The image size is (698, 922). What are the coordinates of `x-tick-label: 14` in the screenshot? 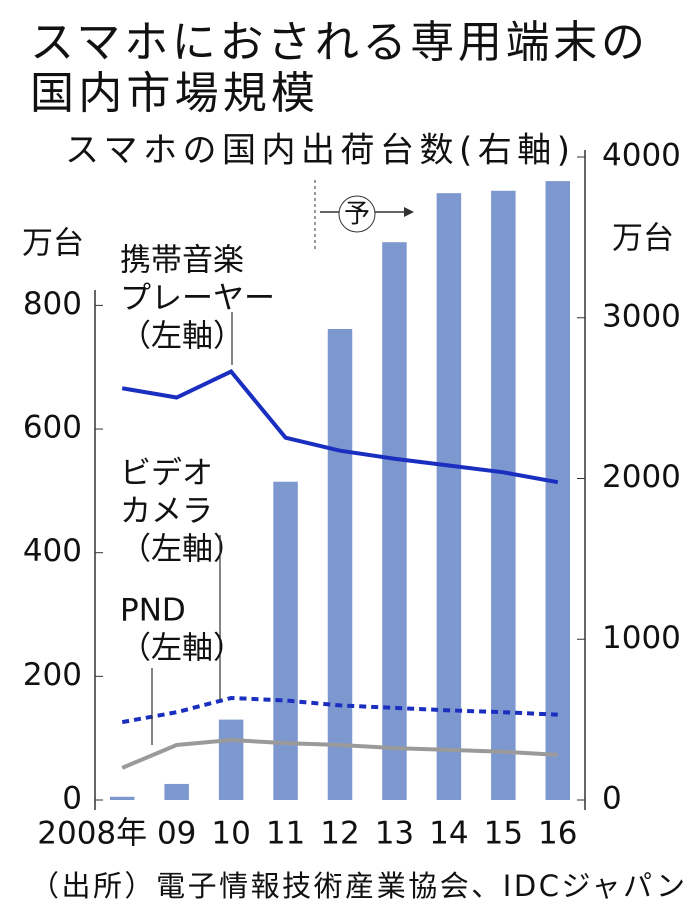 It's located at (448, 834).